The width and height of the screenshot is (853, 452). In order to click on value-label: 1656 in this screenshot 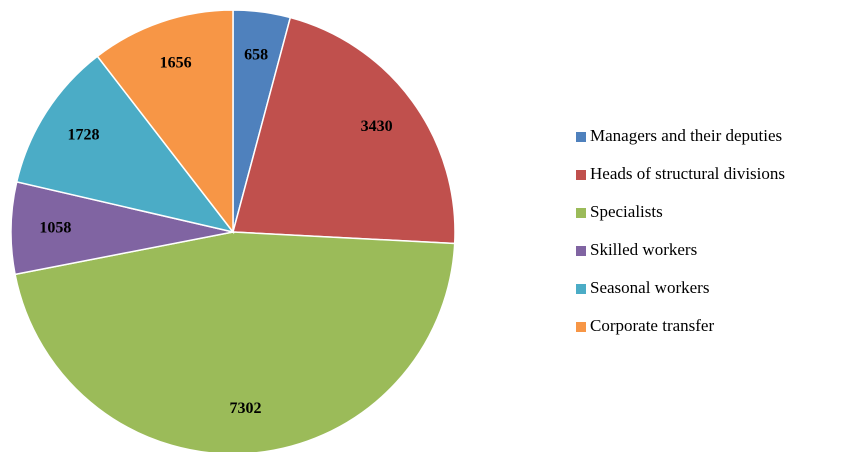, I will do `click(176, 63)`.